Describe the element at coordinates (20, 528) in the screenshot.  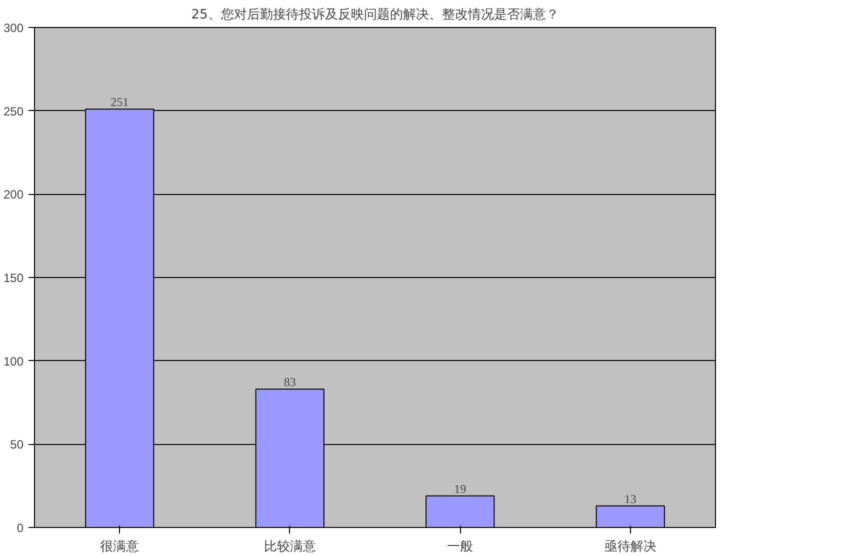
I see `y-tick-label: 0` at that location.